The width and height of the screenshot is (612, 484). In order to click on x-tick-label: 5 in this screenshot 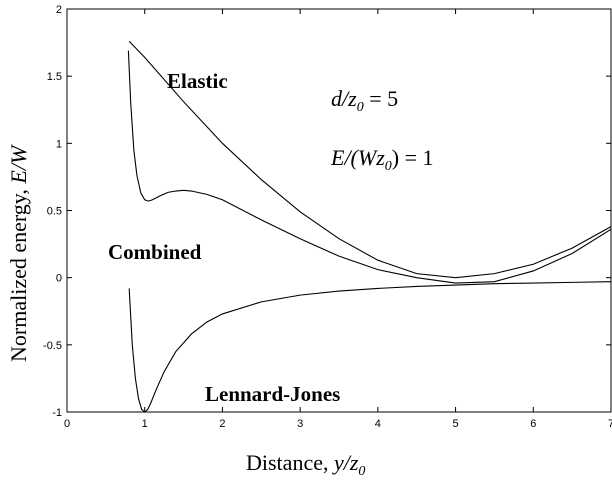, I will do `click(456, 424)`.